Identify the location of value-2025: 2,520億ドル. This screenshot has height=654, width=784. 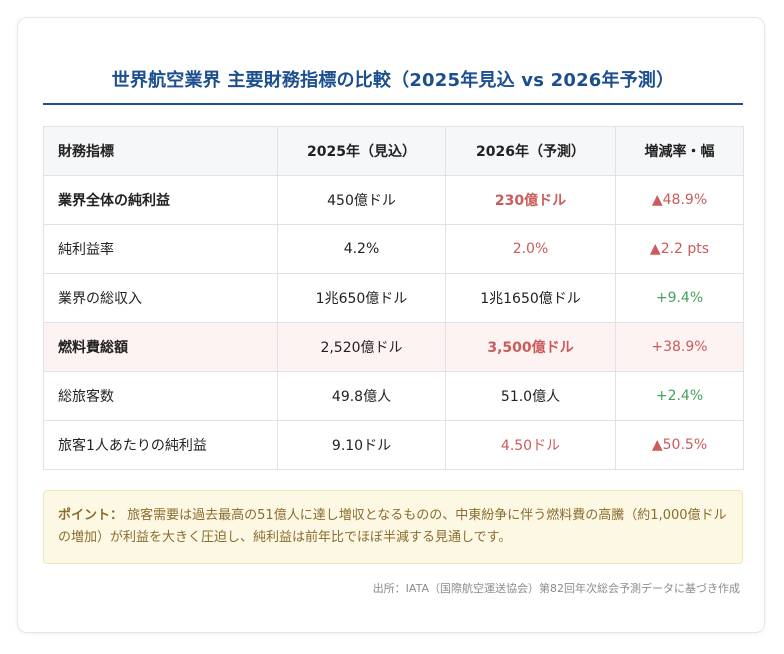
(361, 347).